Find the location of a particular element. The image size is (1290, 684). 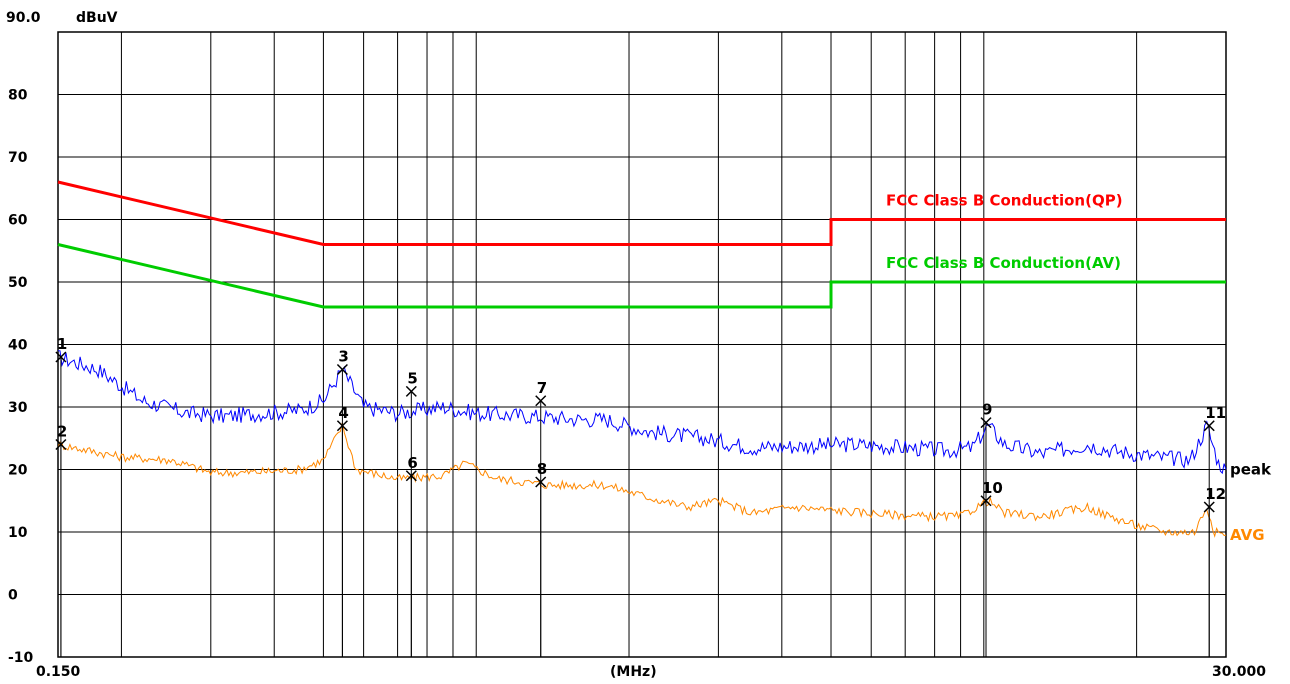

y-tick-label: 70 is located at coordinates (18, 158).